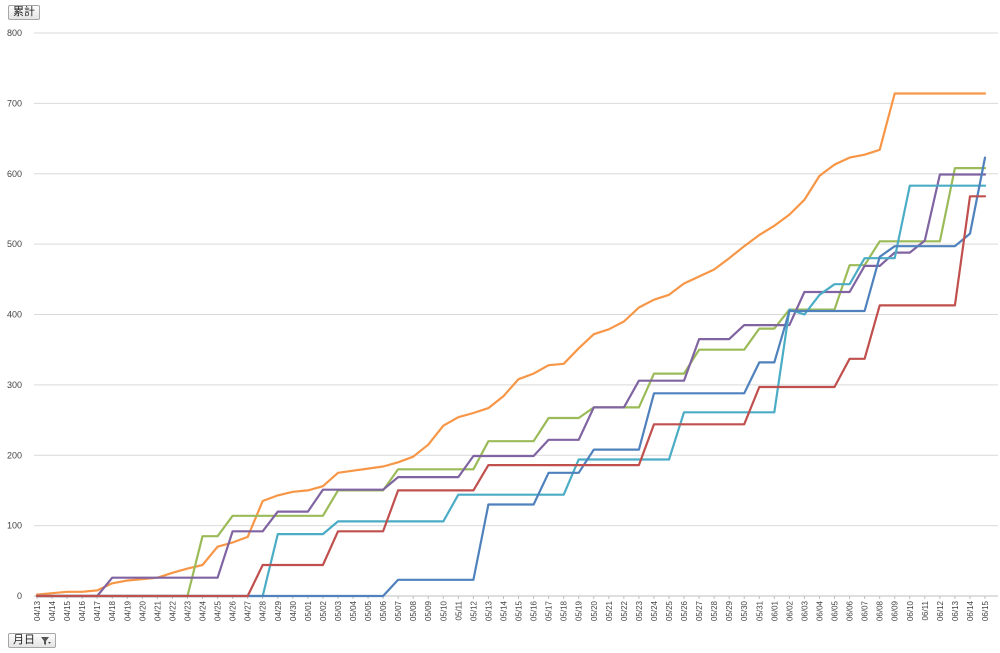 The image size is (1000, 653). What do you see at coordinates (82, 610) in the screenshot?
I see `x-tick-label: 04/16` at bounding box center [82, 610].